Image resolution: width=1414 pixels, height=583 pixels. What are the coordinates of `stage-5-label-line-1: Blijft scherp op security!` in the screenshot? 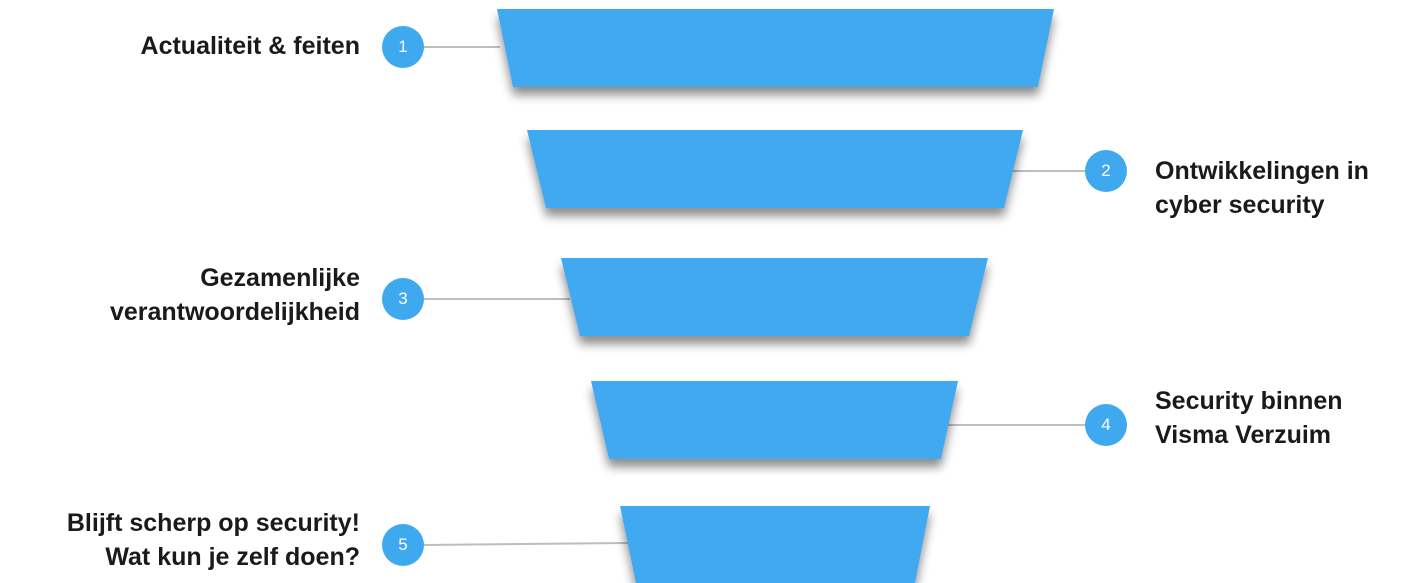 It's located at (213, 523).